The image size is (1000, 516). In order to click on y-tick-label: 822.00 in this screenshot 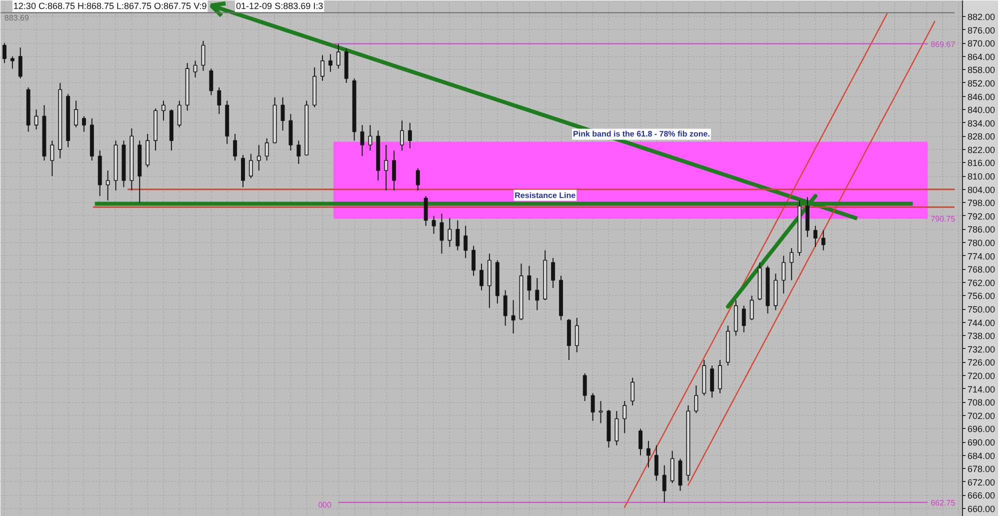, I will do `click(982, 149)`.